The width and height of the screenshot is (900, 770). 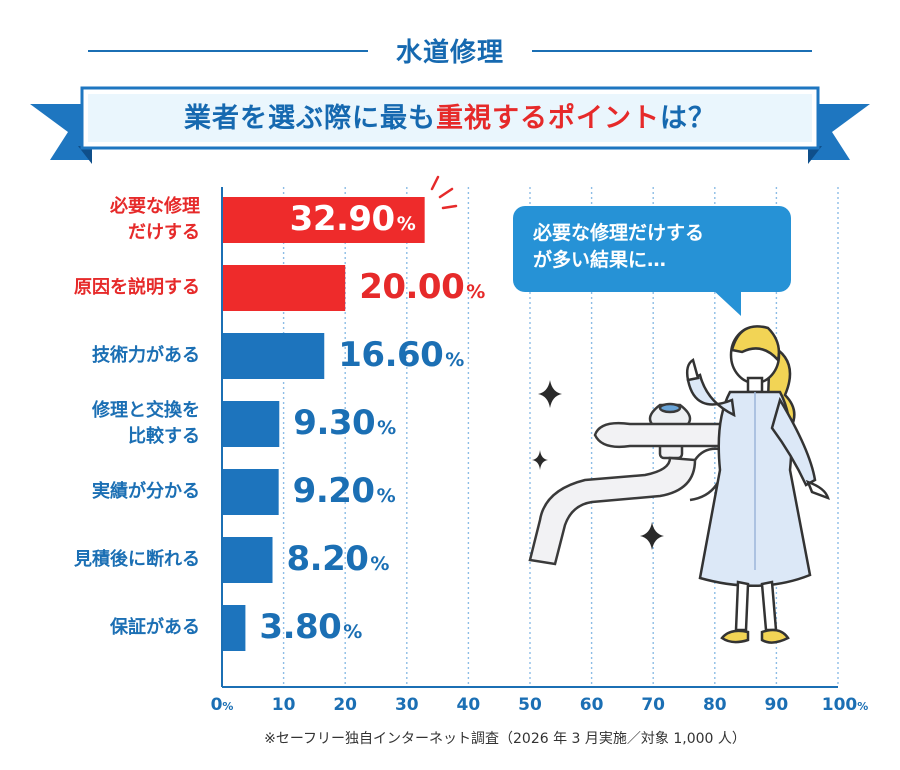 I want to click on illustration, so click(x=679, y=484).